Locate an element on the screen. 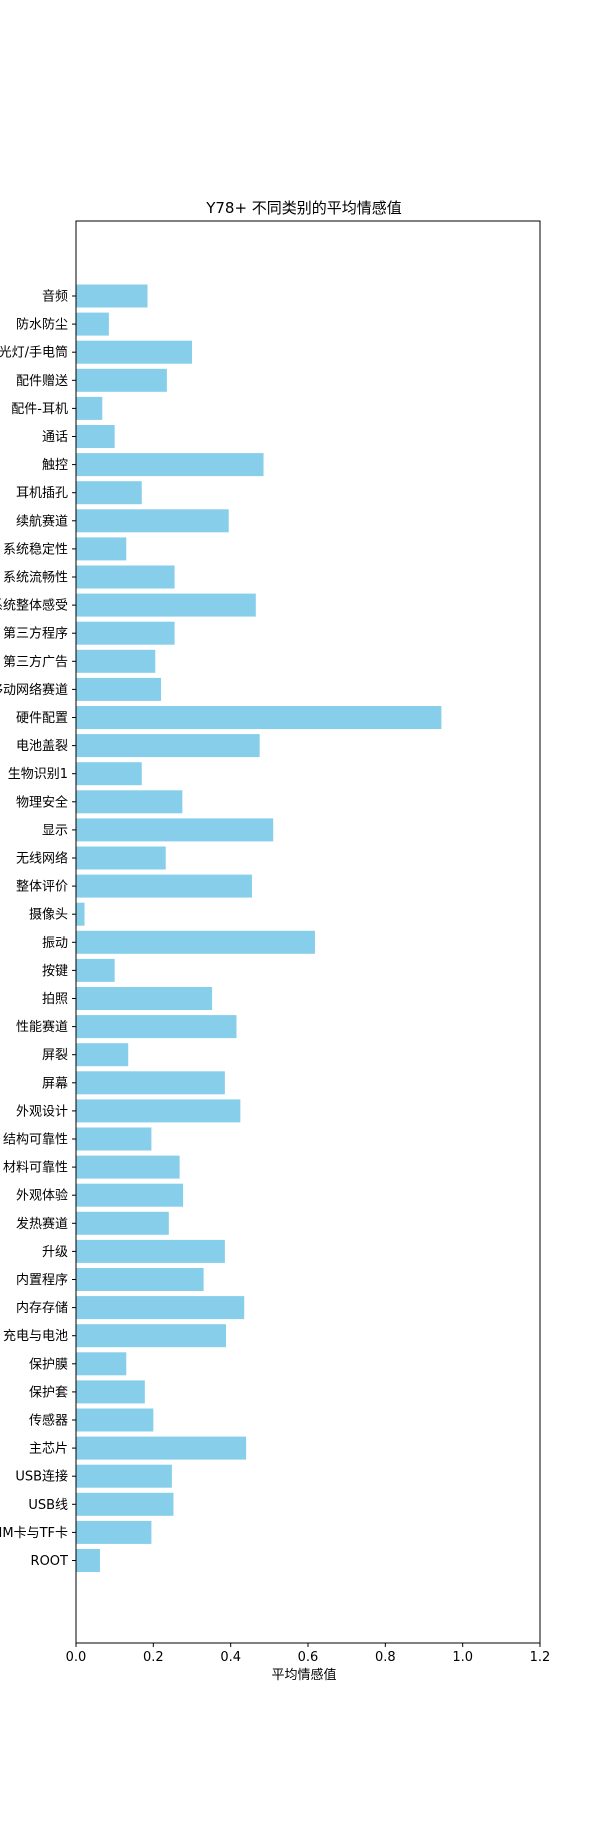  y-tick-label: 系统稳定性 is located at coordinates (35, 549).